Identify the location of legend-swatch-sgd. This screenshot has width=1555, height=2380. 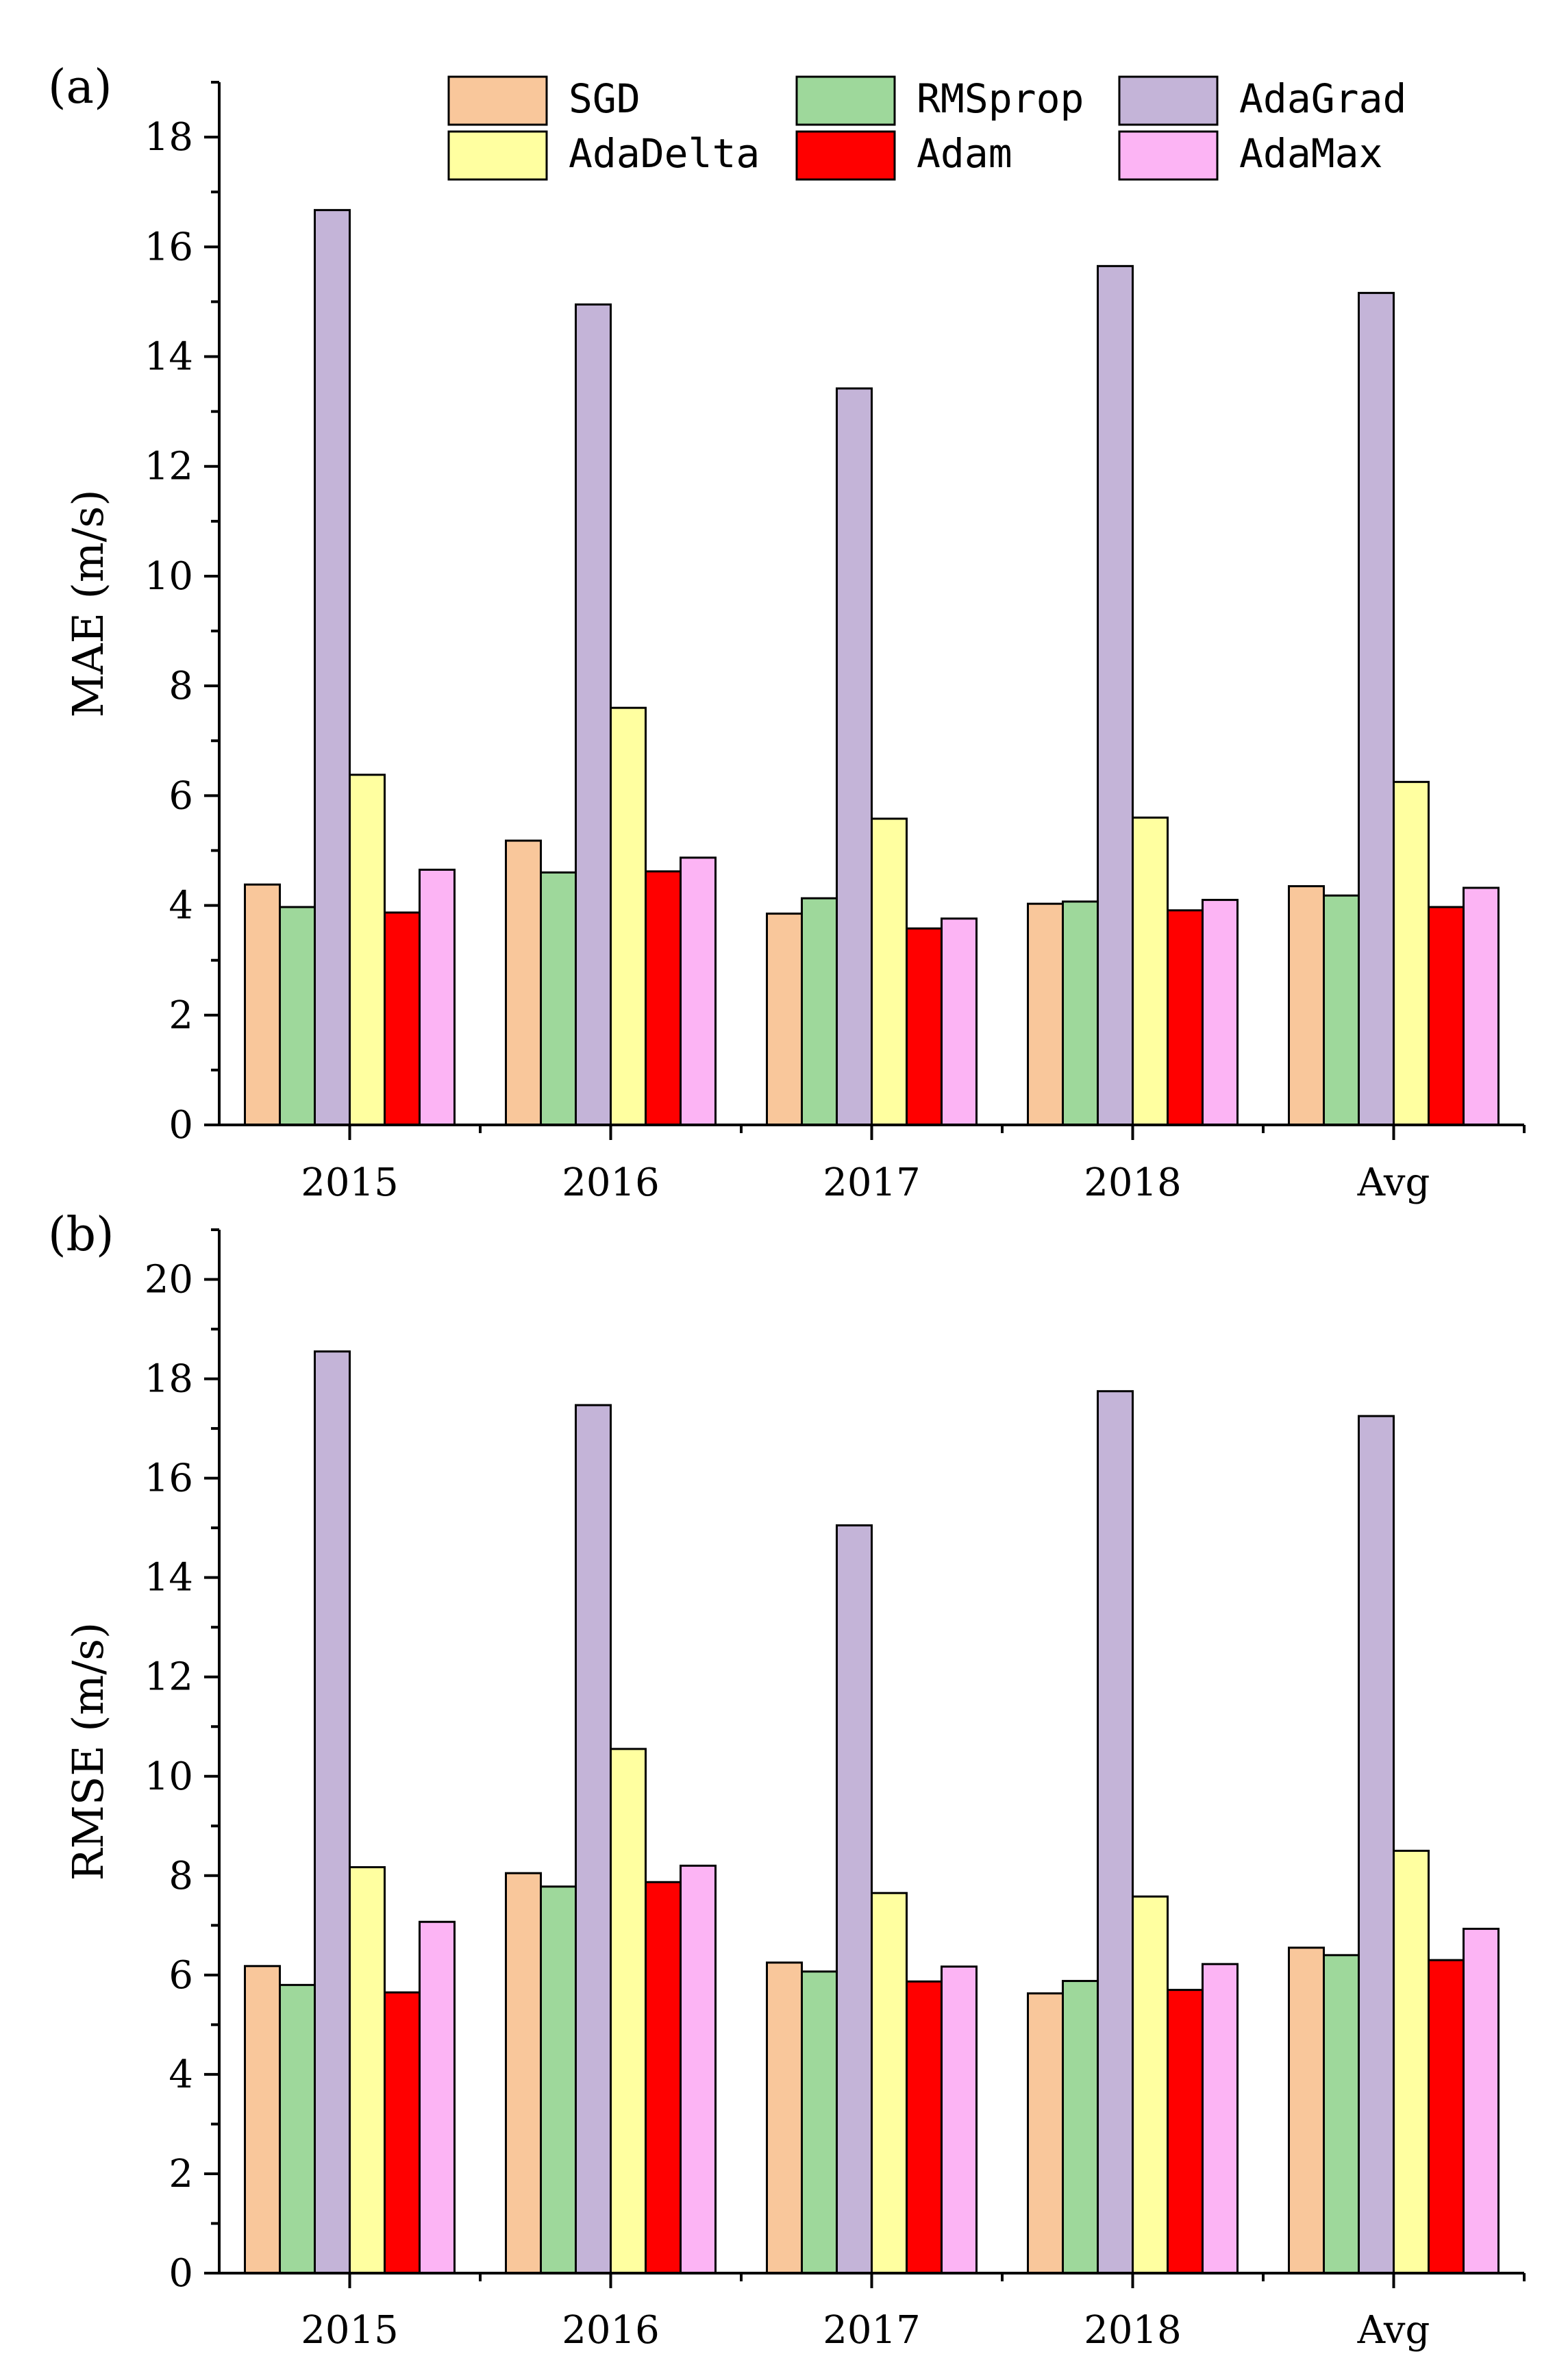
(497, 100).